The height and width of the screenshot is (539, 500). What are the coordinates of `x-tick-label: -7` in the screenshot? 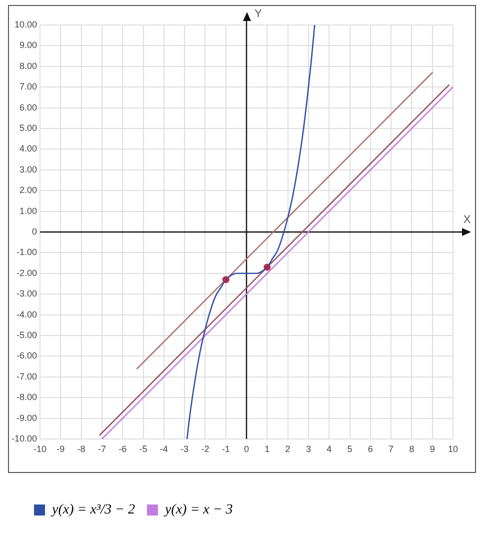 It's located at (102, 449).